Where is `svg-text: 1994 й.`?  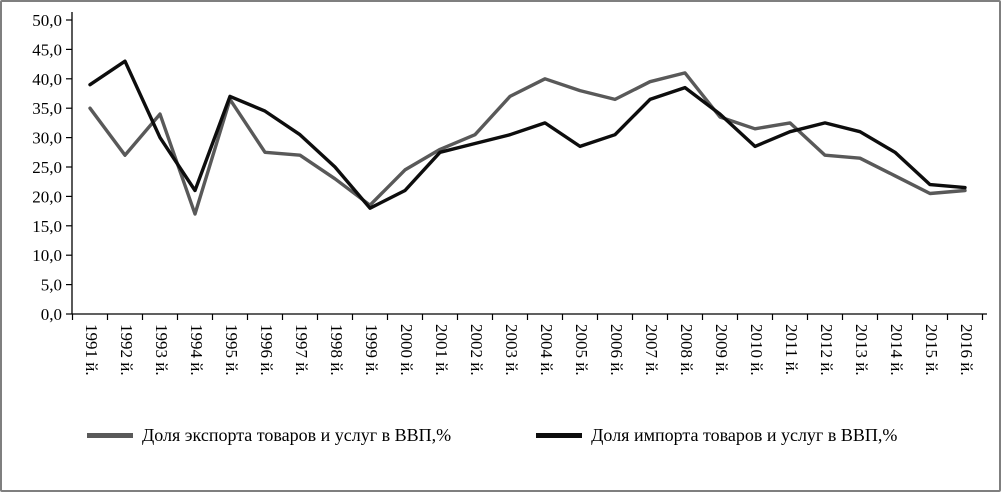
svg-text: 1994 й. is located at coordinates (196, 350).